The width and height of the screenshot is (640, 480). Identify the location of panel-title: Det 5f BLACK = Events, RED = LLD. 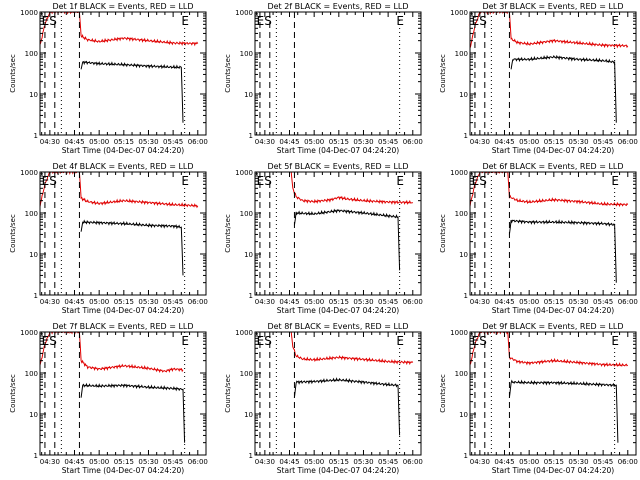
(337, 166).